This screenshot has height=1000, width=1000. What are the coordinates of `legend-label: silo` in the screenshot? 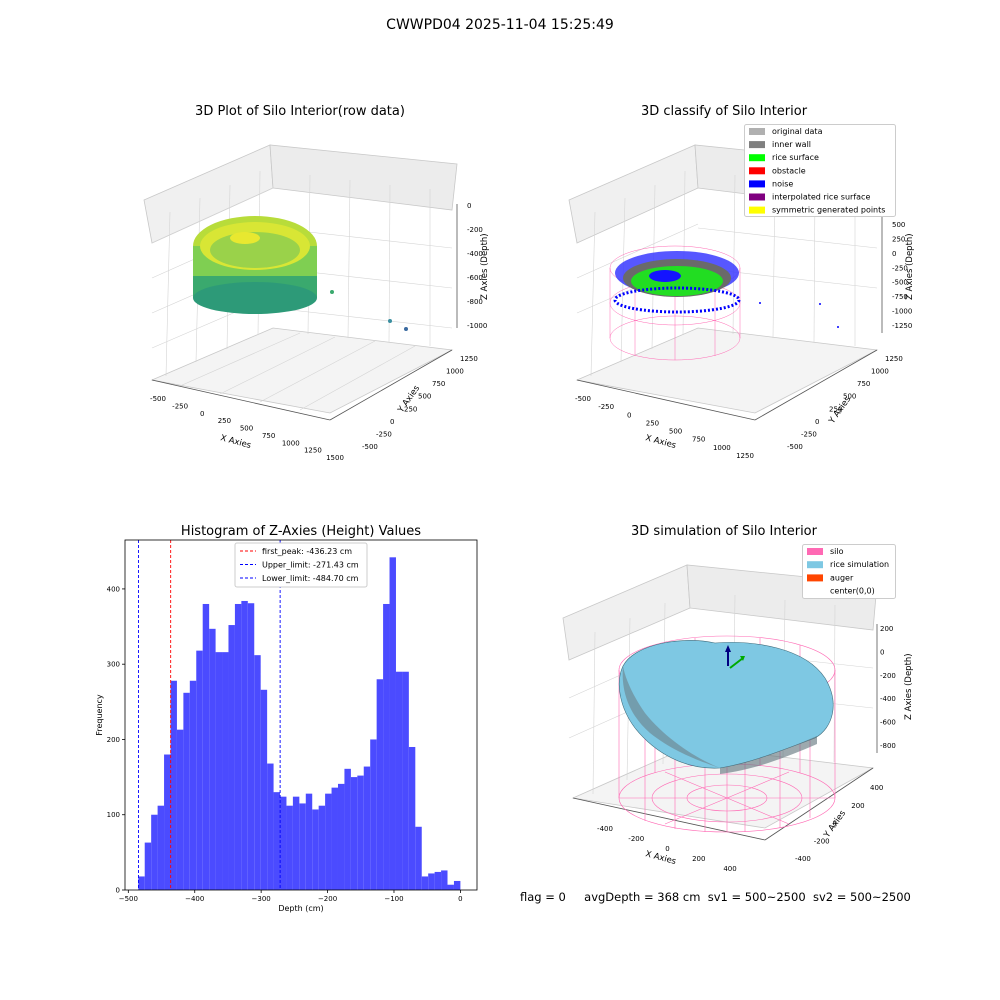 It's located at (837, 551).